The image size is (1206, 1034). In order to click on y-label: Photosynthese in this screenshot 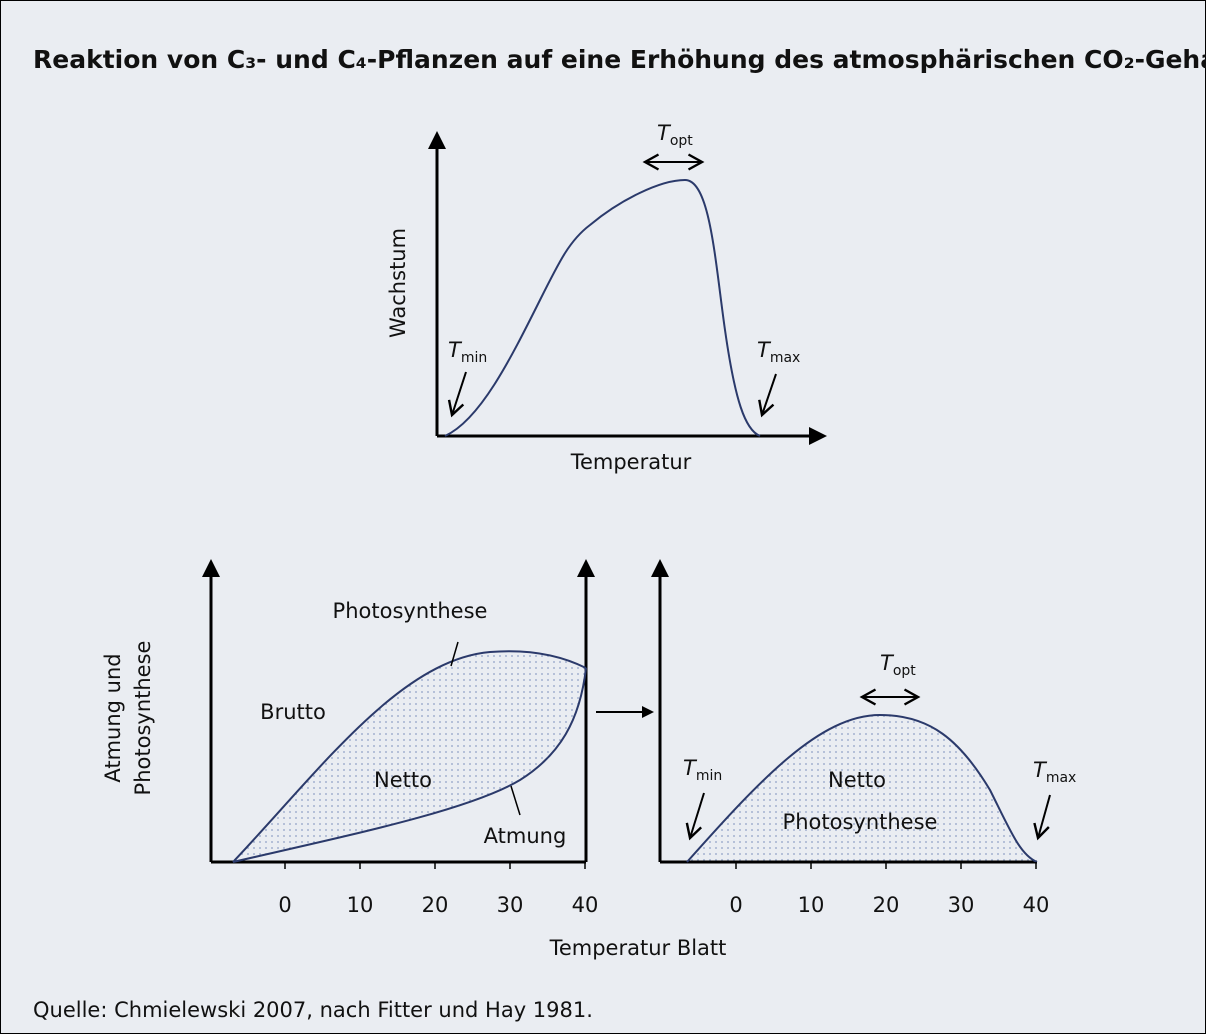, I will do `click(143, 718)`.